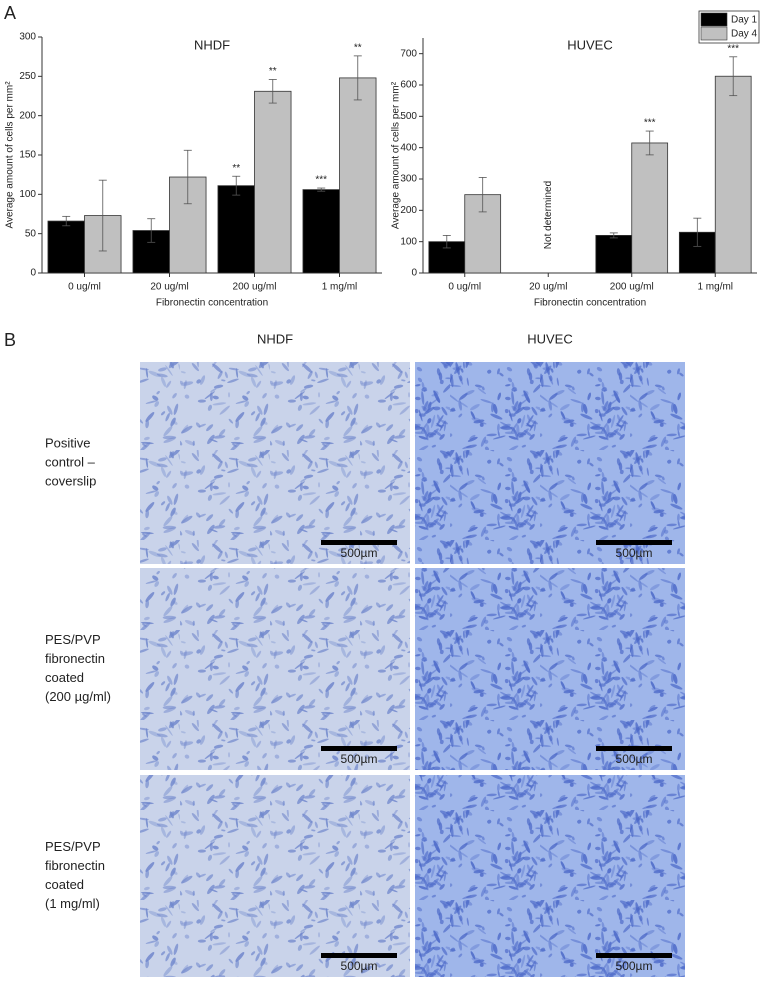 Image resolution: width=767 pixels, height=985 pixels. Describe the element at coordinates (590, 44) in the screenshot. I see `chart-title: HUVEC` at that location.